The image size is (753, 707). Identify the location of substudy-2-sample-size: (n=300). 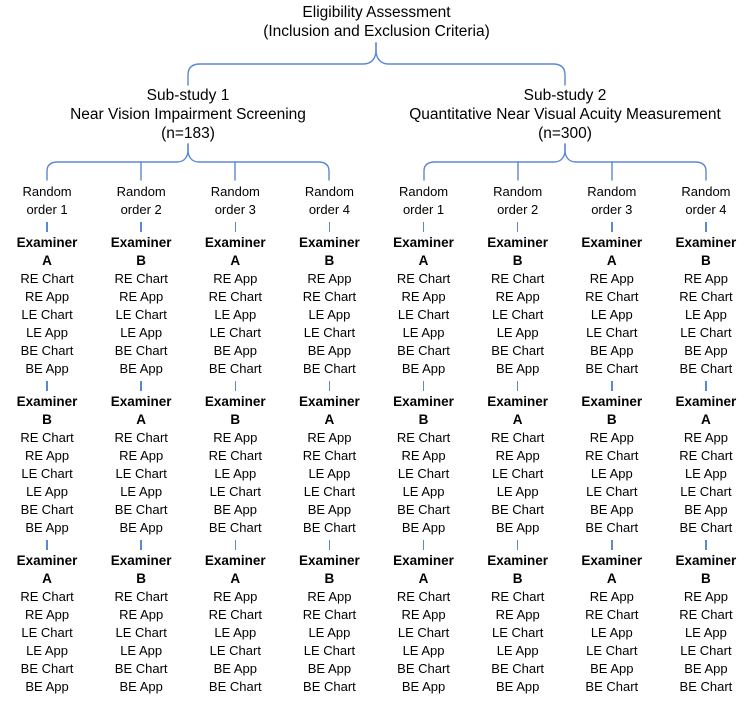
(565, 133).